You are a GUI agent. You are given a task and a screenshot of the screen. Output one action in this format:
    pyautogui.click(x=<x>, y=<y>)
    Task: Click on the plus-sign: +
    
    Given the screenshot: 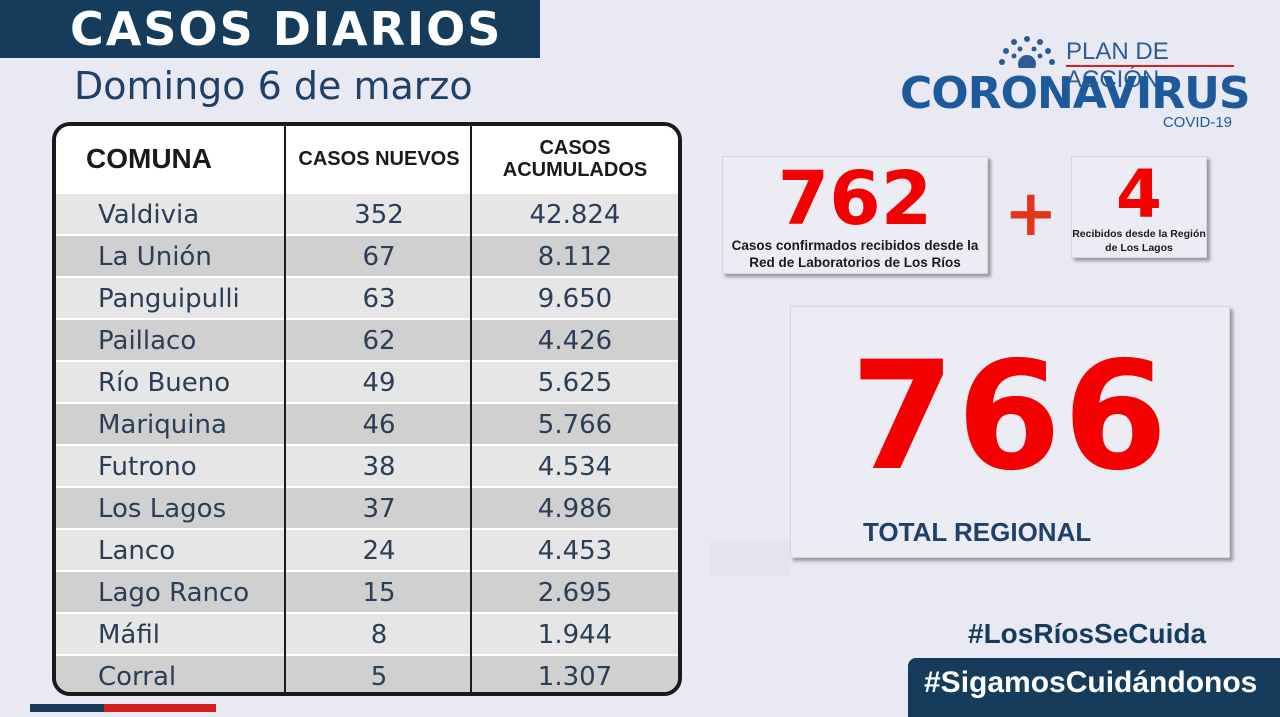 What is the action you would take?
    pyautogui.click(x=1031, y=214)
    